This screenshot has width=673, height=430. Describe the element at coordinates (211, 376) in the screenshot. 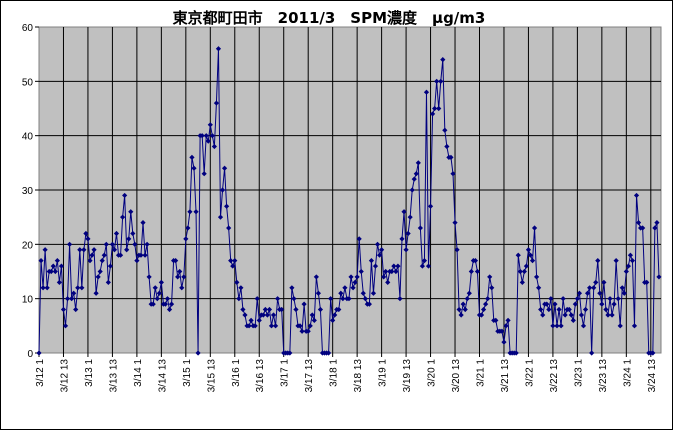

I see `x-tick-label: 3/15 13` at that location.